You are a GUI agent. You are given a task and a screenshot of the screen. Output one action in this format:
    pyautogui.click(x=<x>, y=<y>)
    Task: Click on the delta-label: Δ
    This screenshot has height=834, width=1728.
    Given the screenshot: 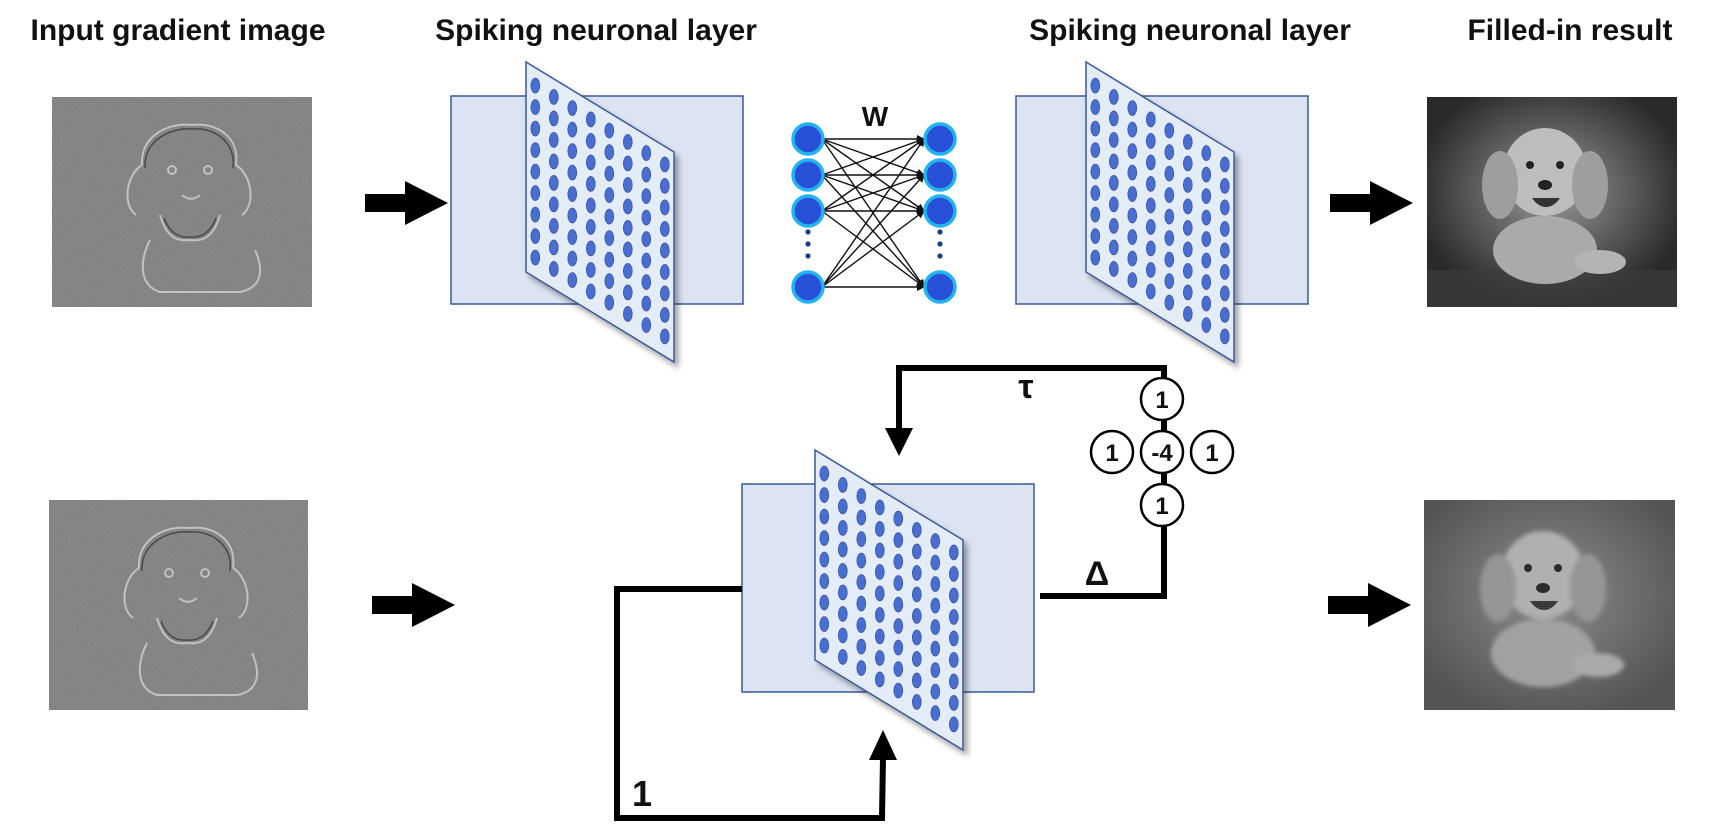 What is the action you would take?
    pyautogui.click(x=1097, y=574)
    